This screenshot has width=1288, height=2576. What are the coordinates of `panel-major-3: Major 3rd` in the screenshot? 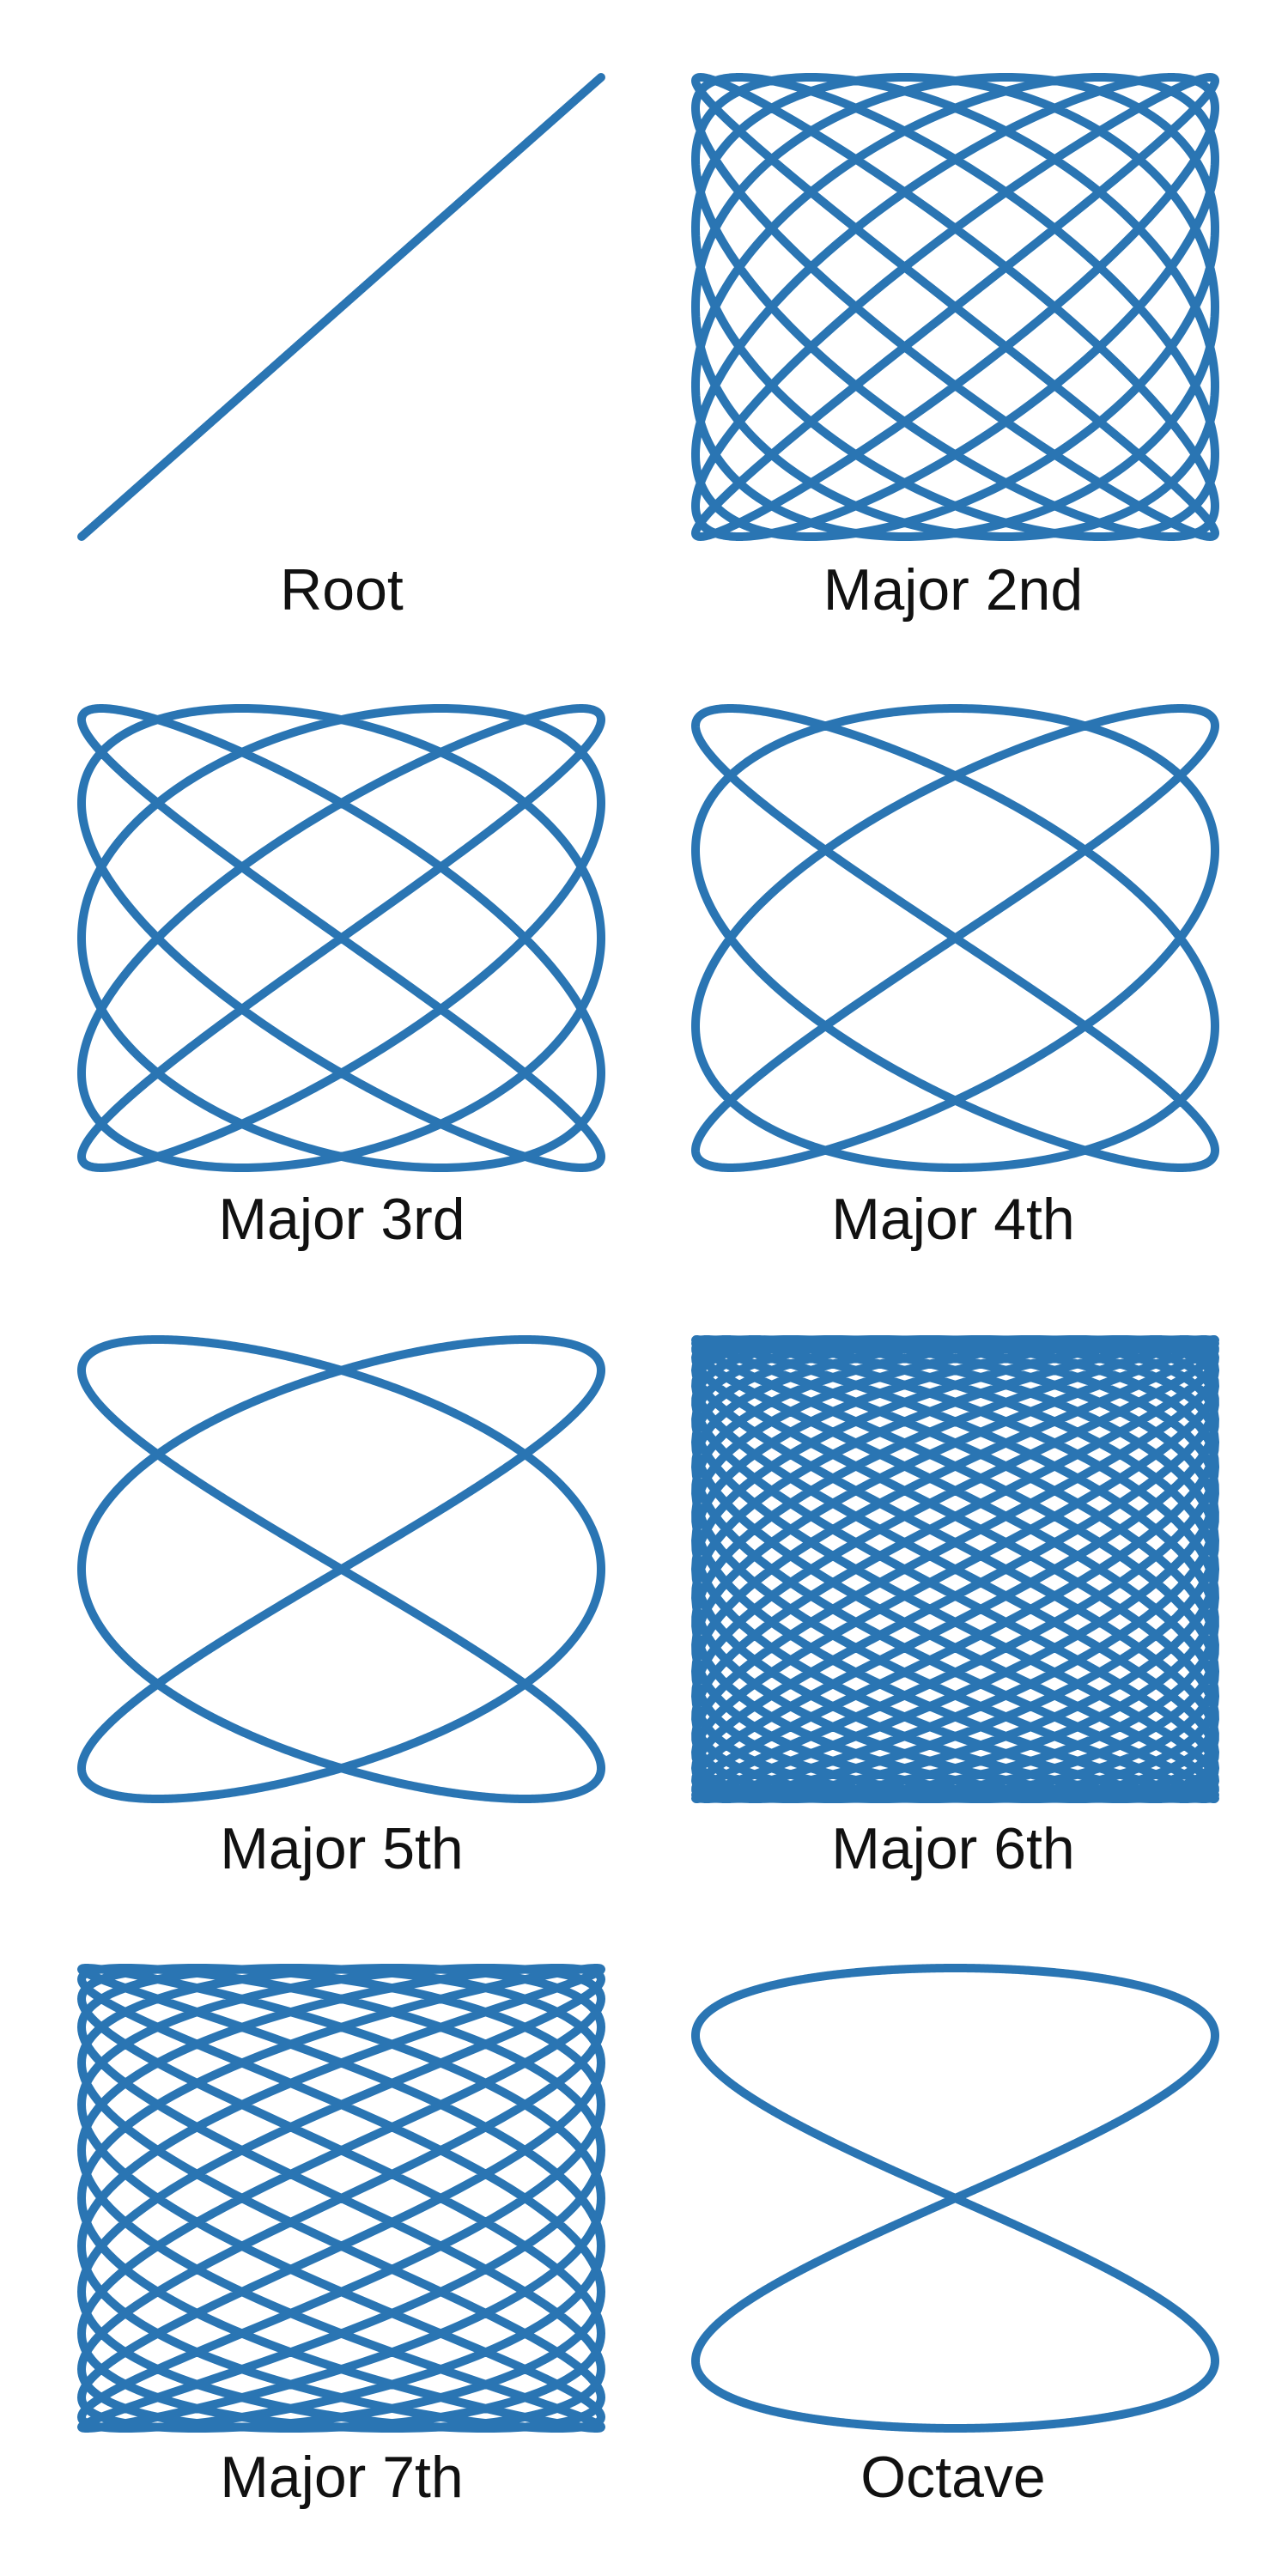 It's located at (341, 978).